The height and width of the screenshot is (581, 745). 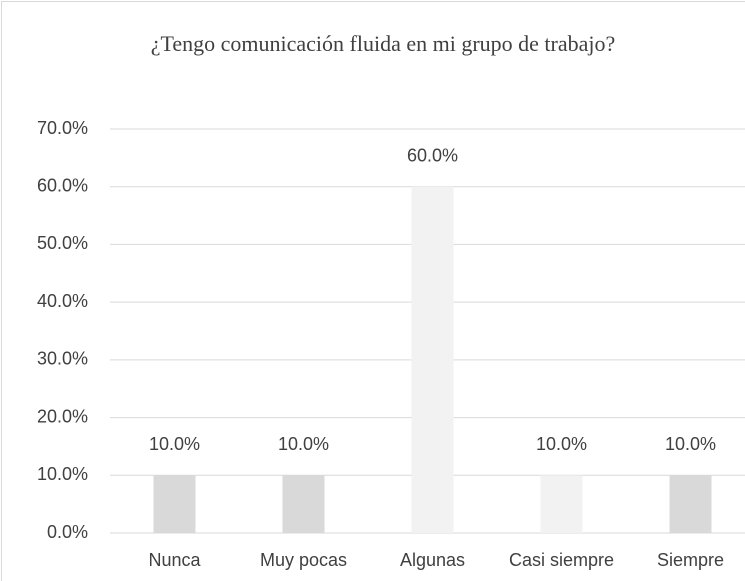 What do you see at coordinates (62, 416) in the screenshot?
I see `y-tick-label: 20.0%` at bounding box center [62, 416].